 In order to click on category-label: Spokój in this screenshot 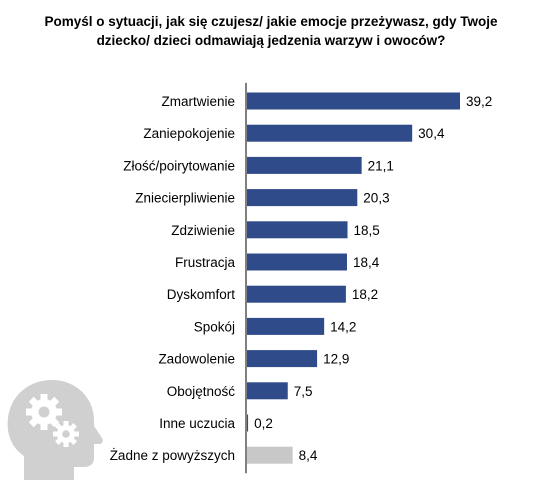, I will do `click(214, 326)`.